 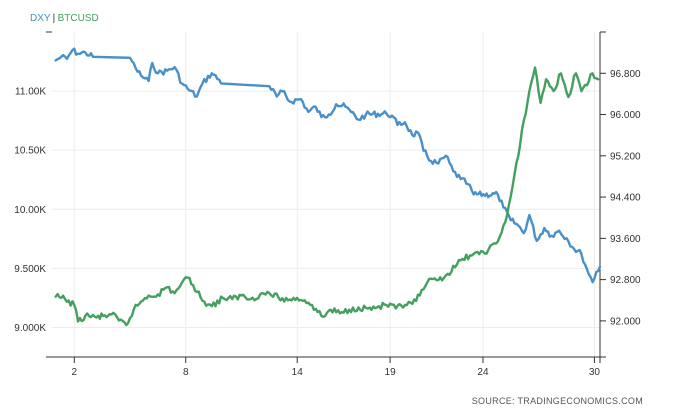 I want to click on legend-entry-btcusd: BTCUSD, so click(x=78, y=18).